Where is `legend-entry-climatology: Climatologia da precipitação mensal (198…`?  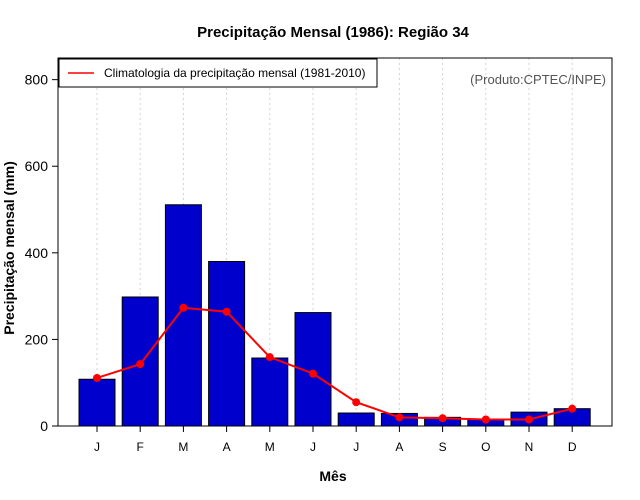
legend-entry-climatology: Climatologia da precipitação mensal (198… is located at coordinates (234, 73).